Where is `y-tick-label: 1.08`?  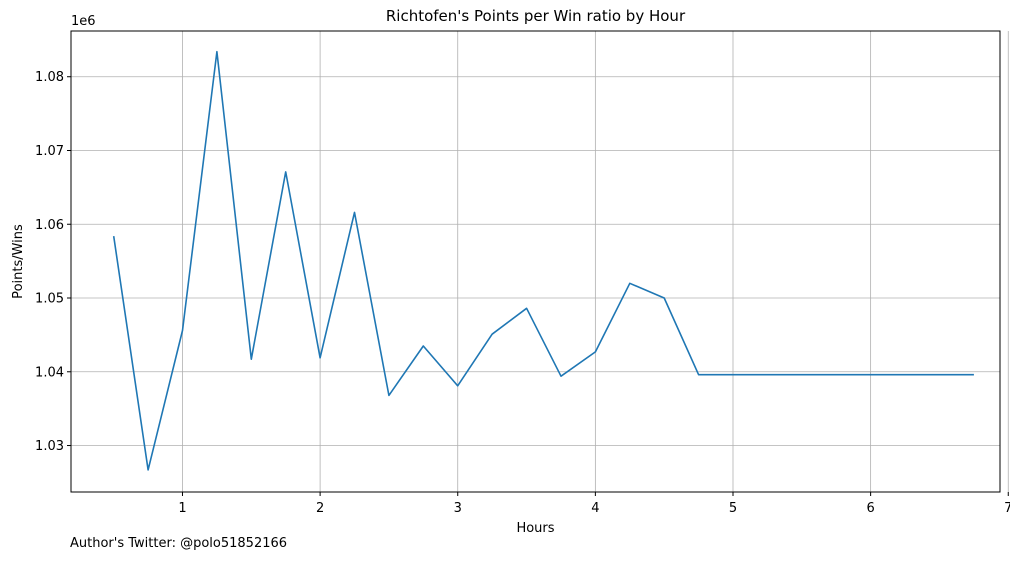 y-tick-label: 1.08 is located at coordinates (49, 77).